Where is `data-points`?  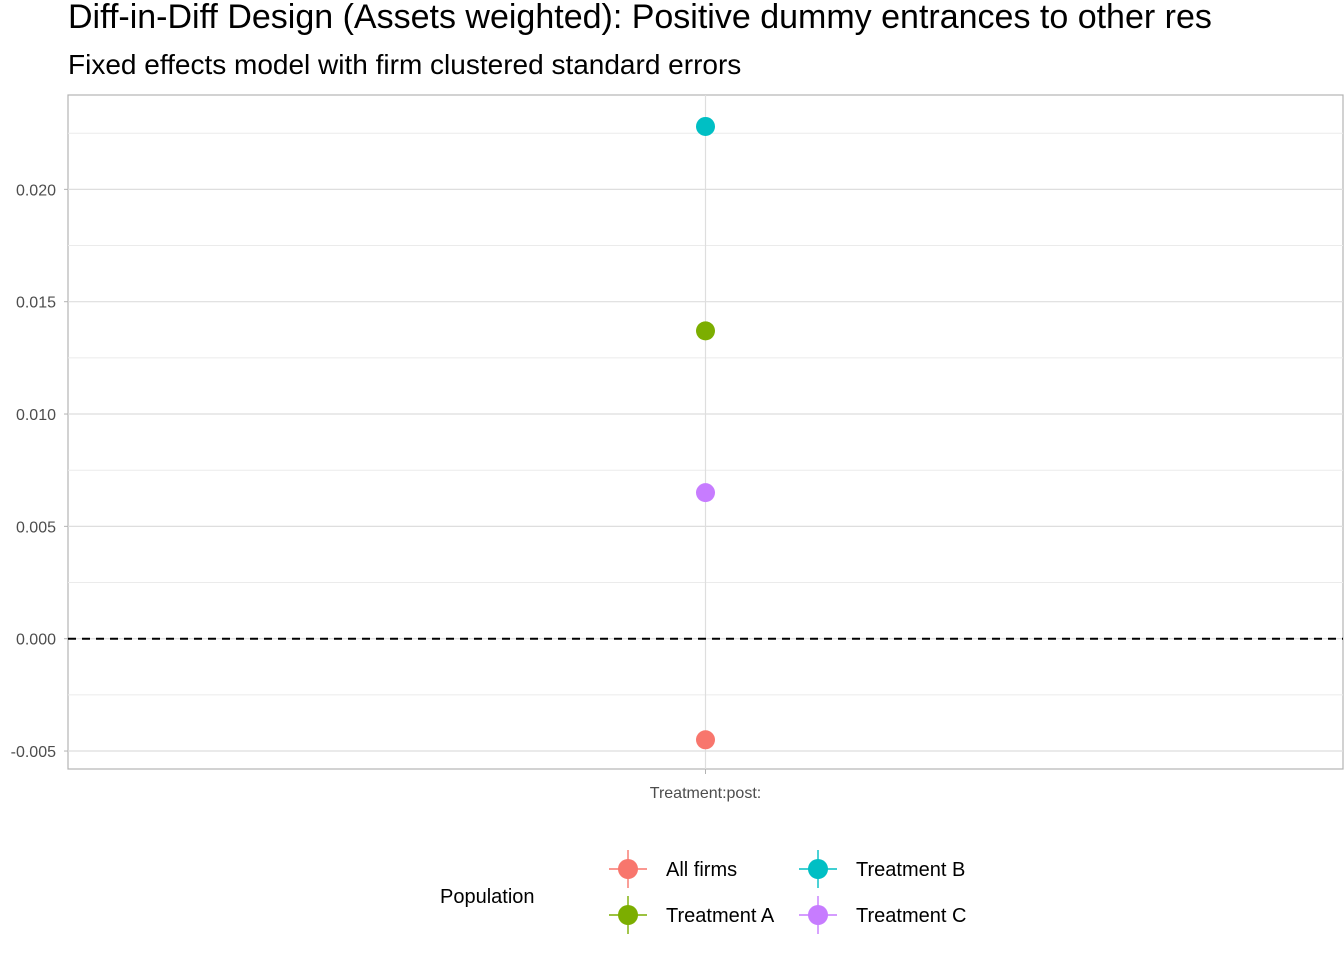
data-points is located at coordinates (705, 433).